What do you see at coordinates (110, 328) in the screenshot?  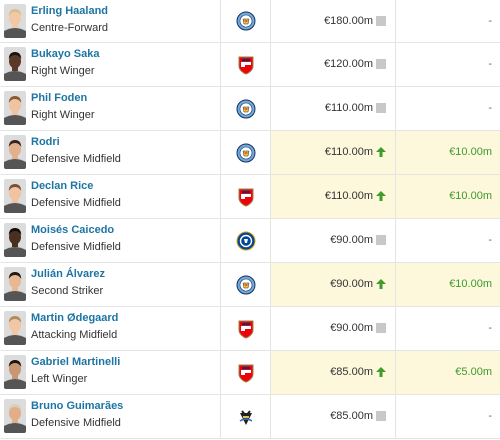 I see `player-cell: Martin Ødegaard Attacking Midfield` at bounding box center [110, 328].